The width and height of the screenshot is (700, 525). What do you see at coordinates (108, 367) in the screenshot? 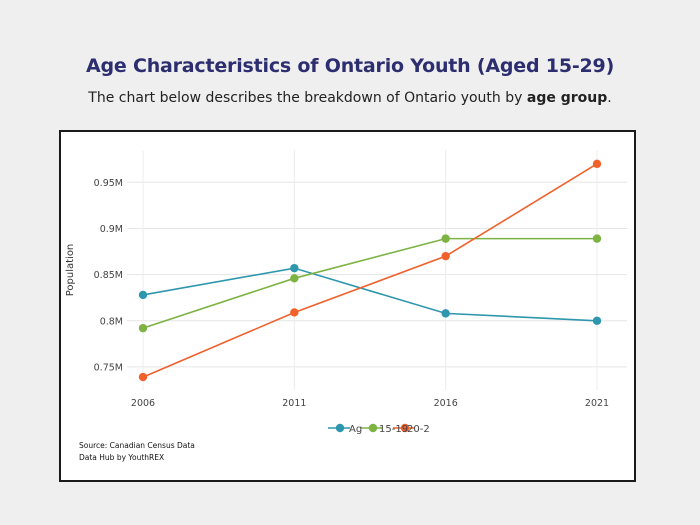
I see `y-tick-label: 0.75M` at bounding box center [108, 367].